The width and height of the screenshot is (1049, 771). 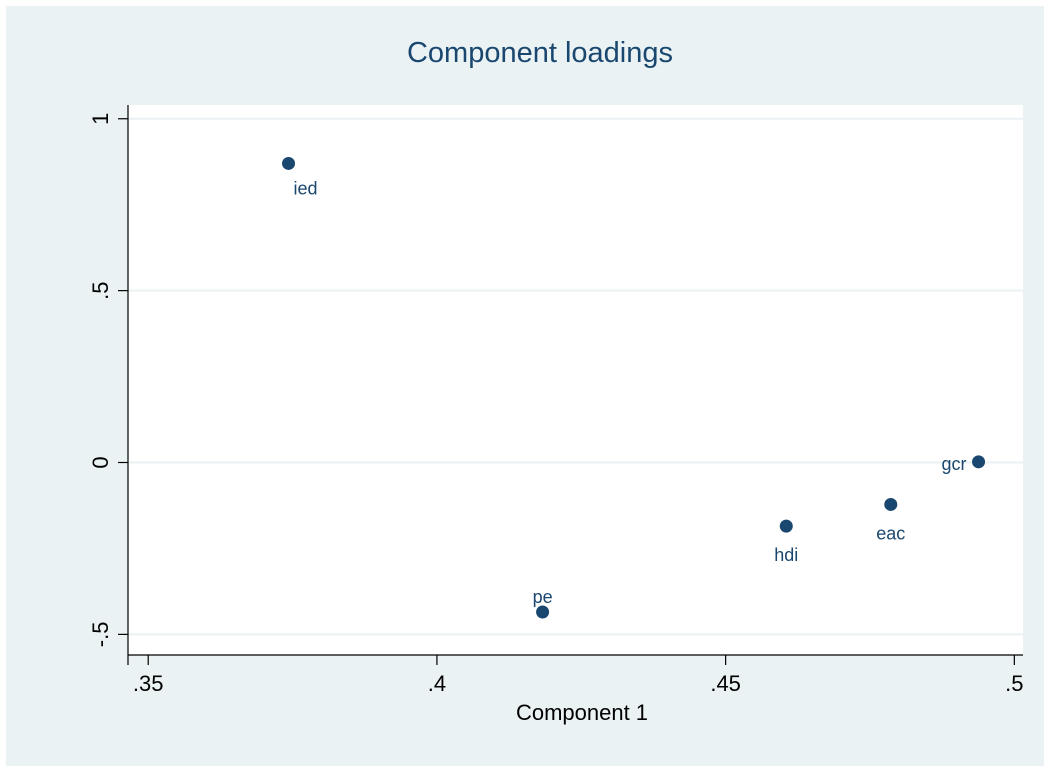 What do you see at coordinates (725, 683) in the screenshot?
I see `x-tick-label-2: .45` at bounding box center [725, 683].